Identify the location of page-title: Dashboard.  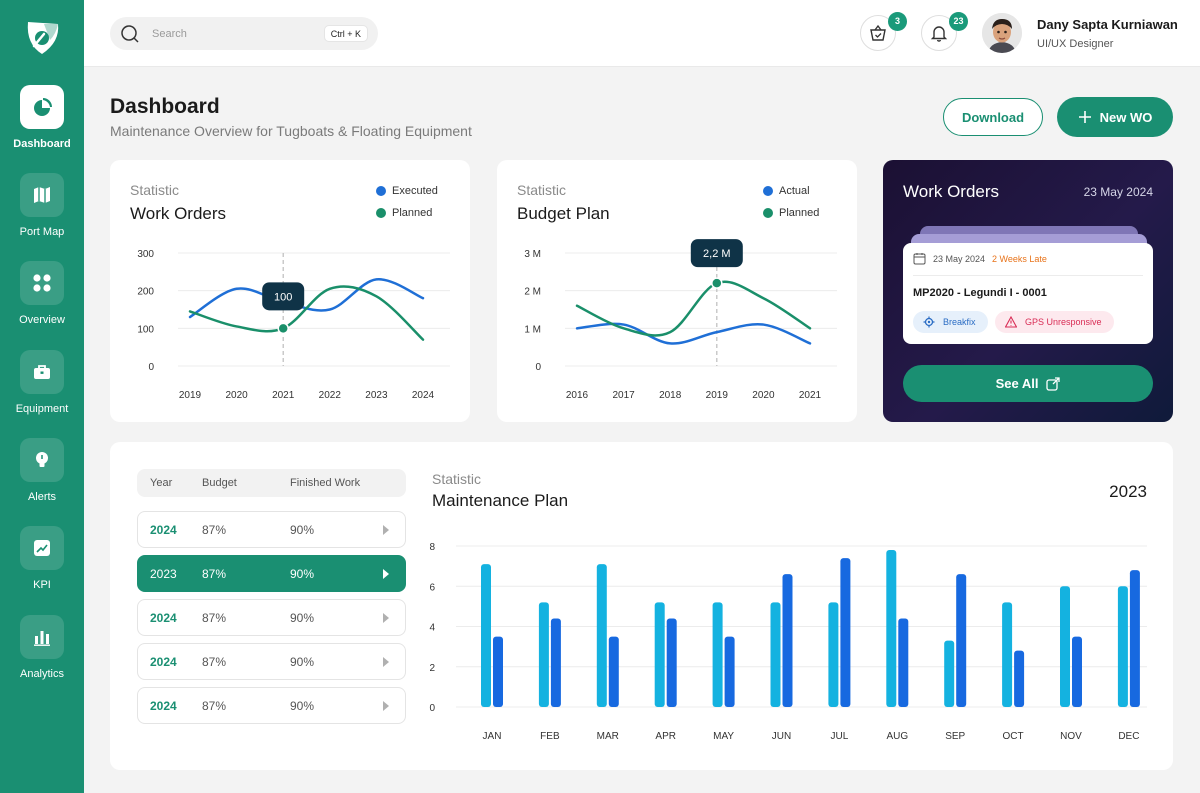
(165, 106).